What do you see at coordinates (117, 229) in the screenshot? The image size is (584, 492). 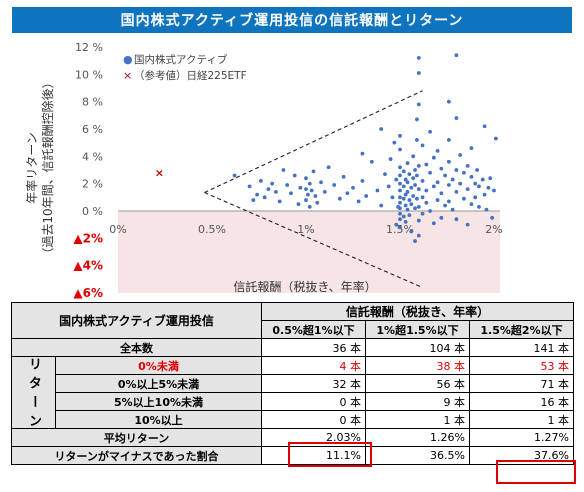 I see `x-tick-label: 0%` at bounding box center [117, 229].